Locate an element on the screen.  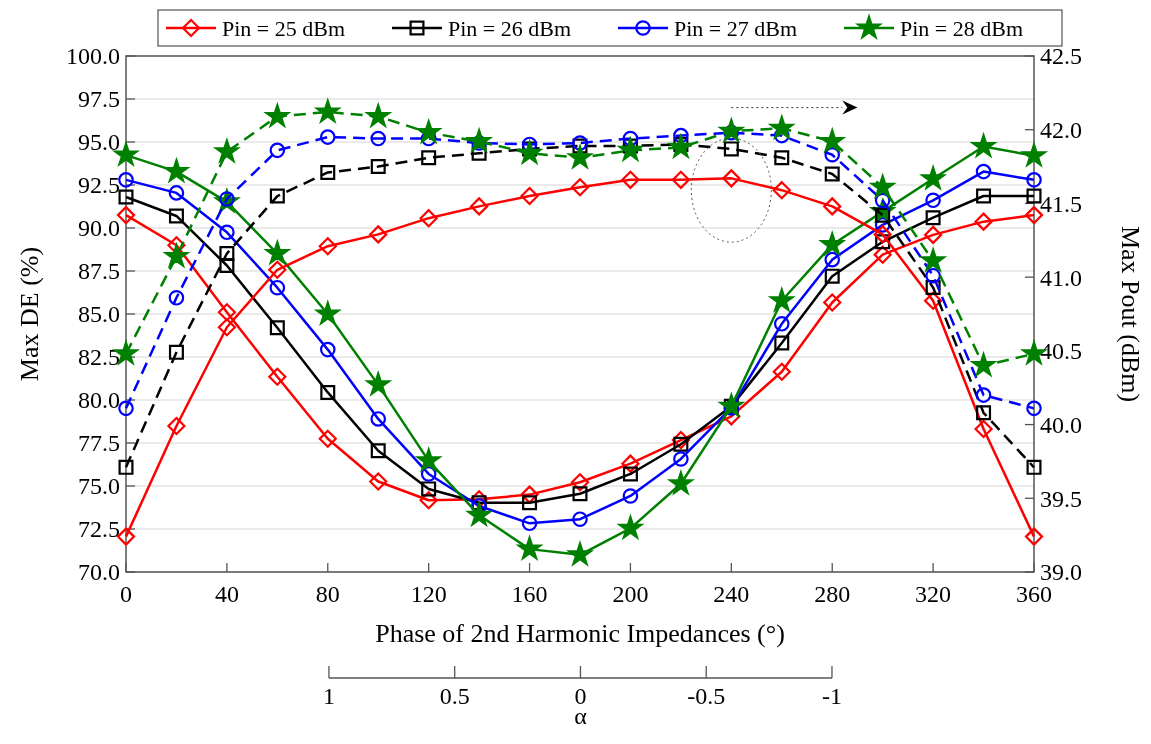
y-tick-label: 77.5 is located at coordinates (99, 443).